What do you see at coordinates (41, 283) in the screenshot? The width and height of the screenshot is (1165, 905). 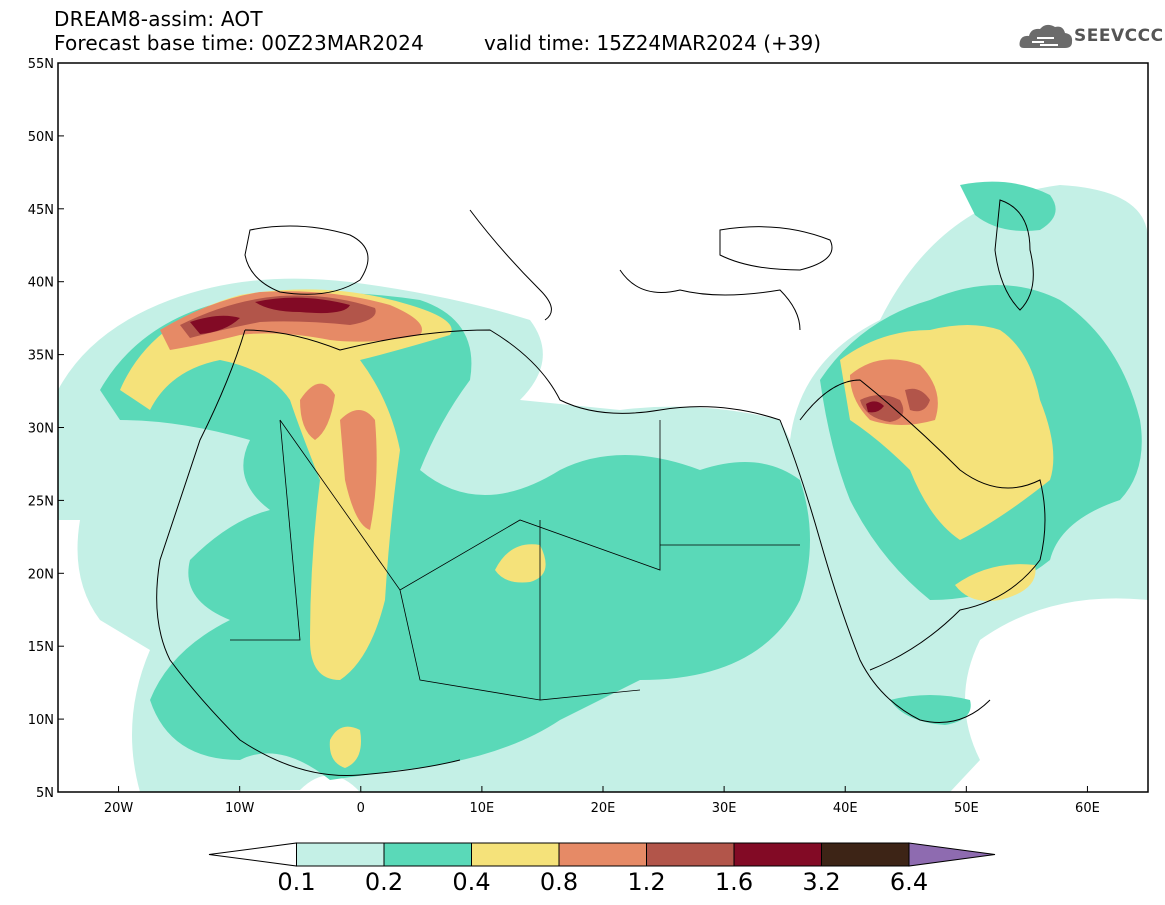 I see `lat-label: 40N` at bounding box center [41, 283].